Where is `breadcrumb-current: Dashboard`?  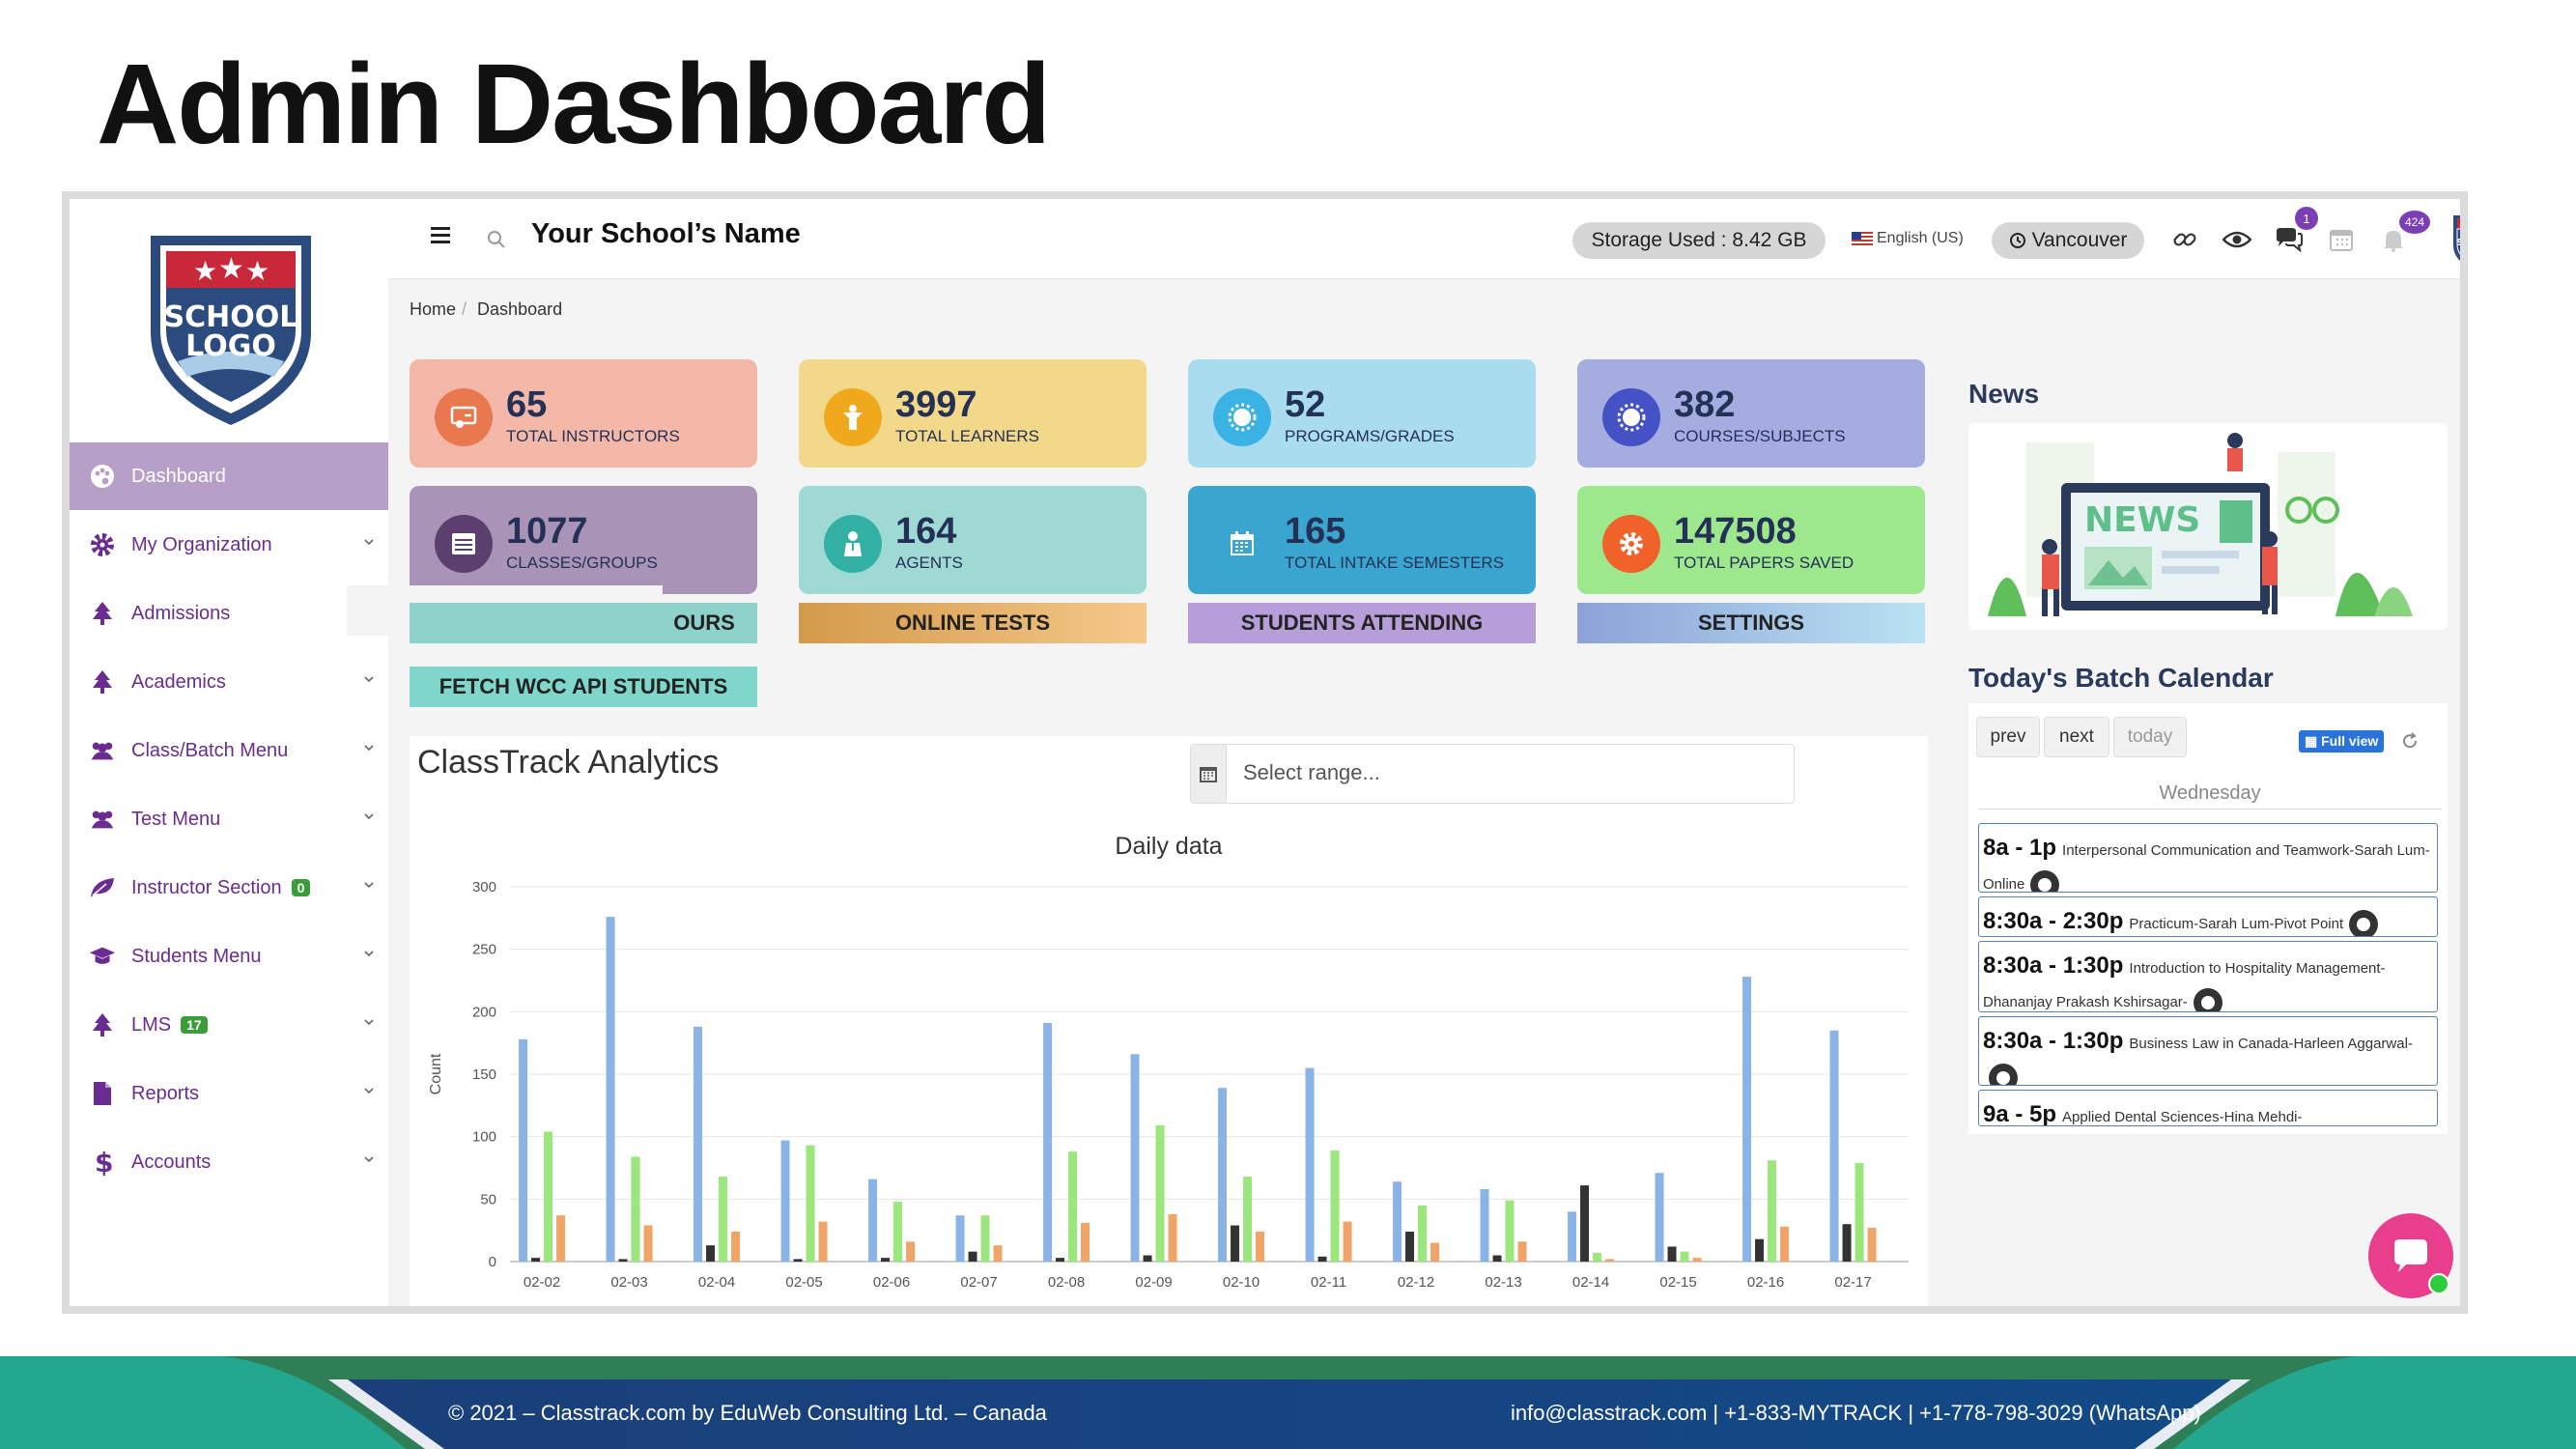
breadcrumb-current: Dashboard is located at coordinates (520, 309).